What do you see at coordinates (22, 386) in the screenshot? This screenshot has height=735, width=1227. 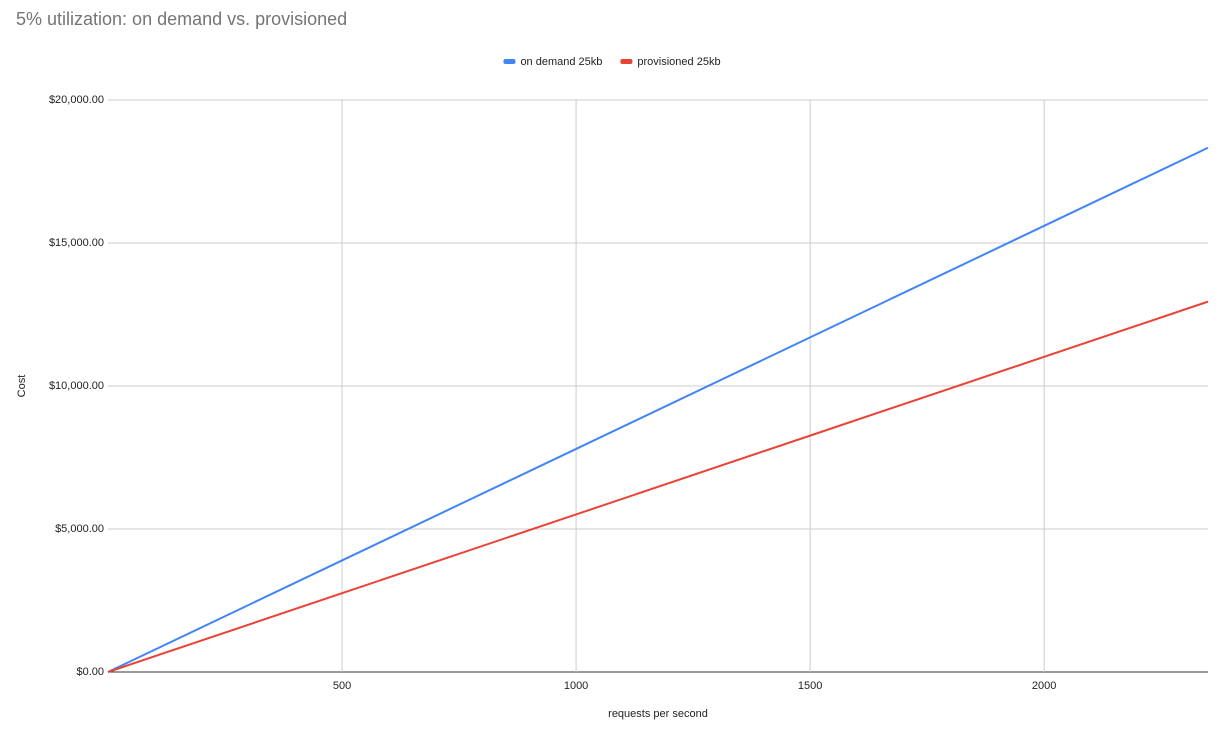 I see `y-axis-label: Cost` at bounding box center [22, 386].